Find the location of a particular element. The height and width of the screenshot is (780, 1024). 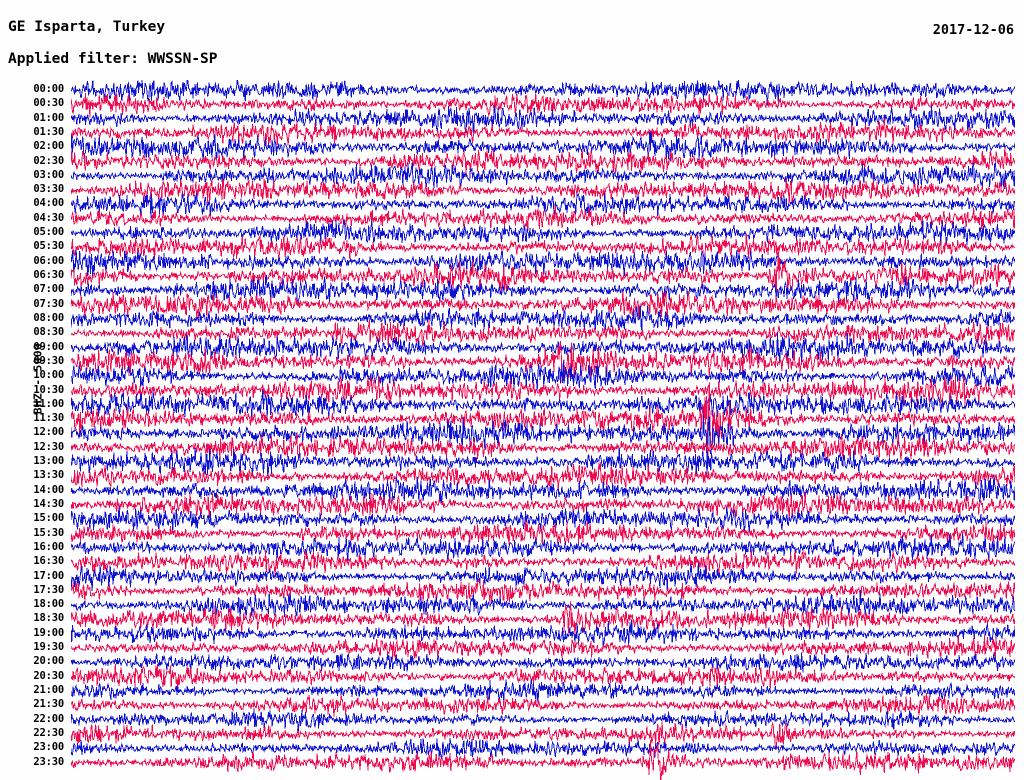

time-tick-label: 15:00 is located at coordinates (48, 518).